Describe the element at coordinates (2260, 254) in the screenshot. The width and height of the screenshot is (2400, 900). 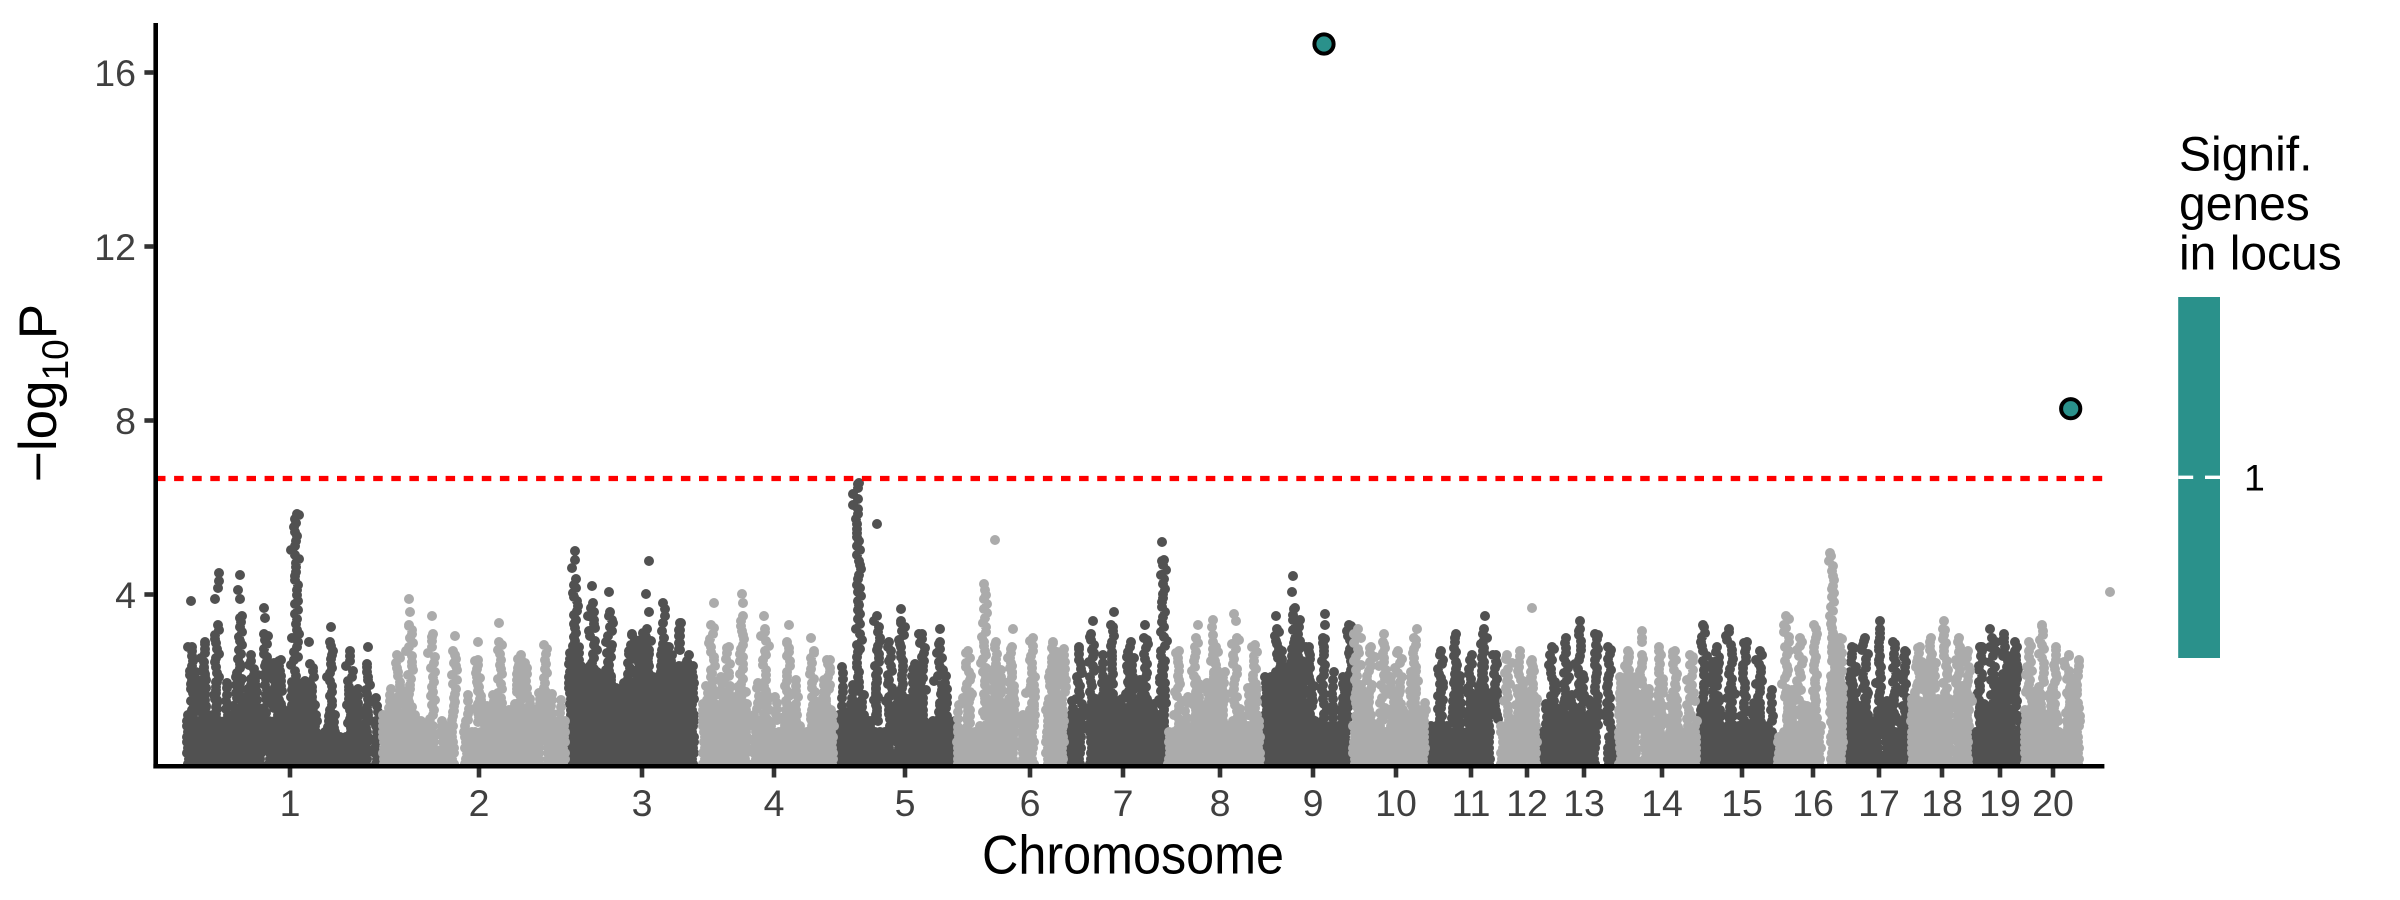
I see `svg-text: in locus` at that location.